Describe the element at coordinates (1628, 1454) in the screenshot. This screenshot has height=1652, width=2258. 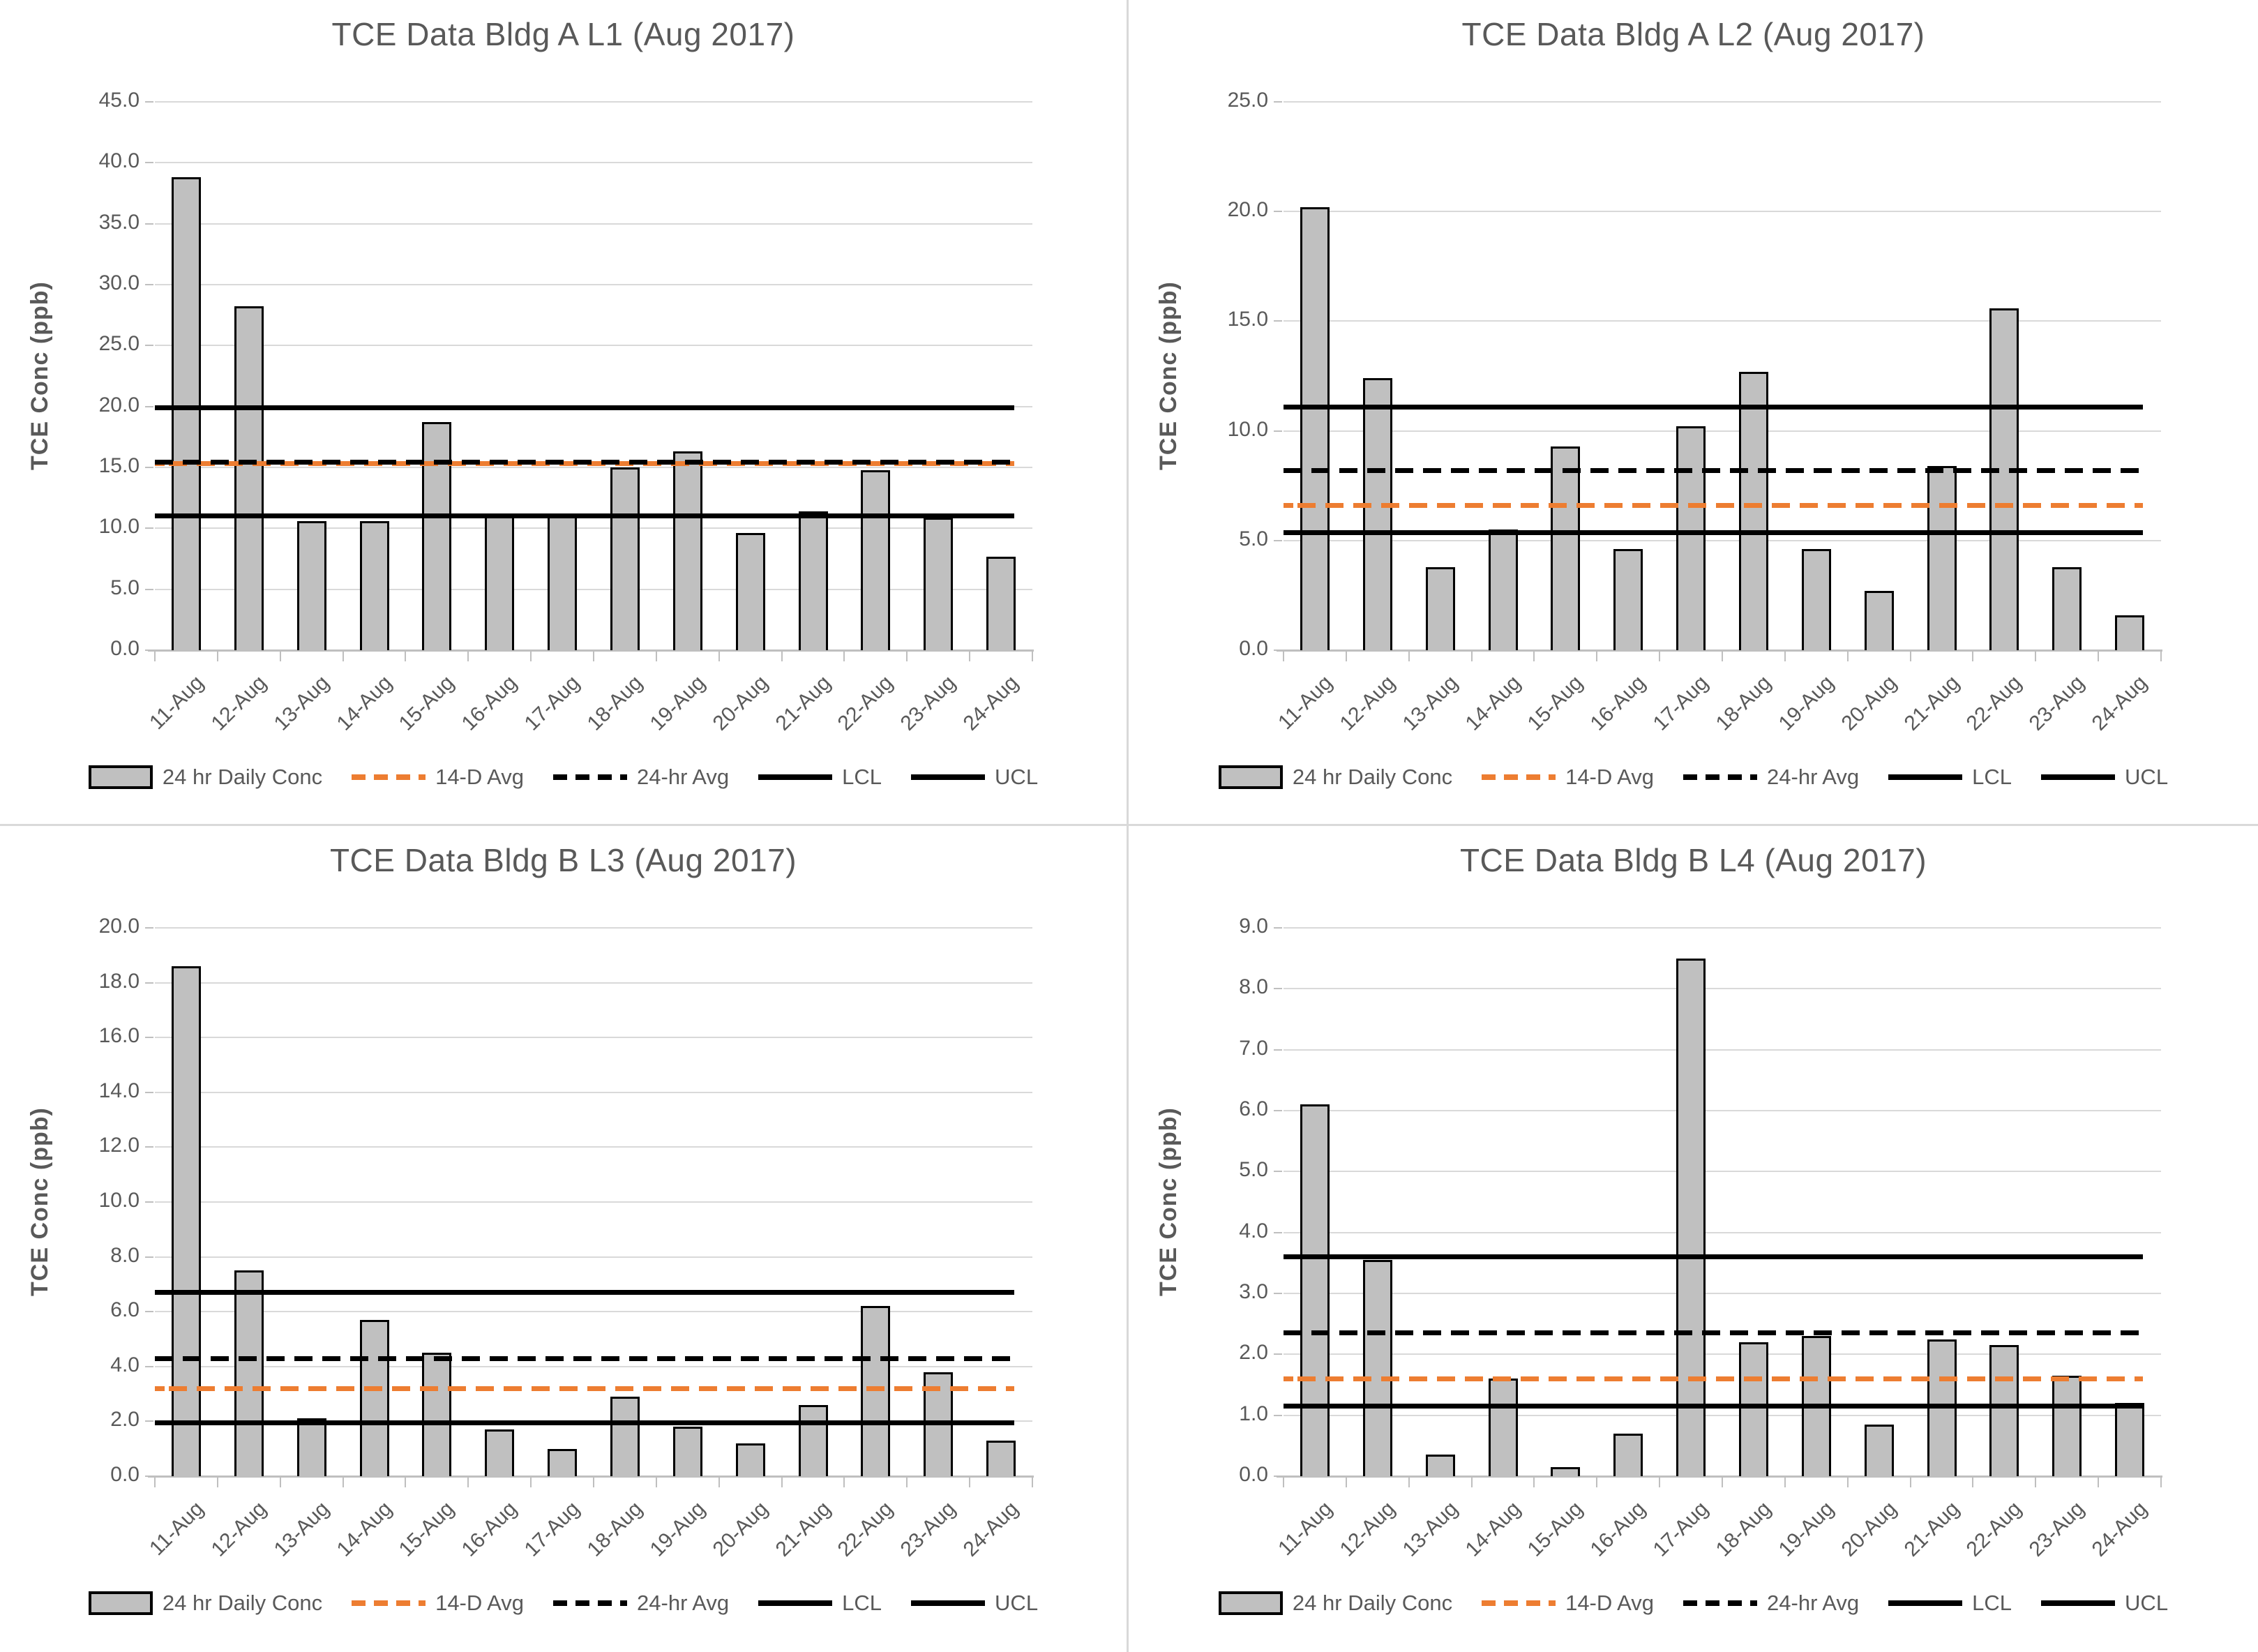
I see `bar-16-Aug` at that location.